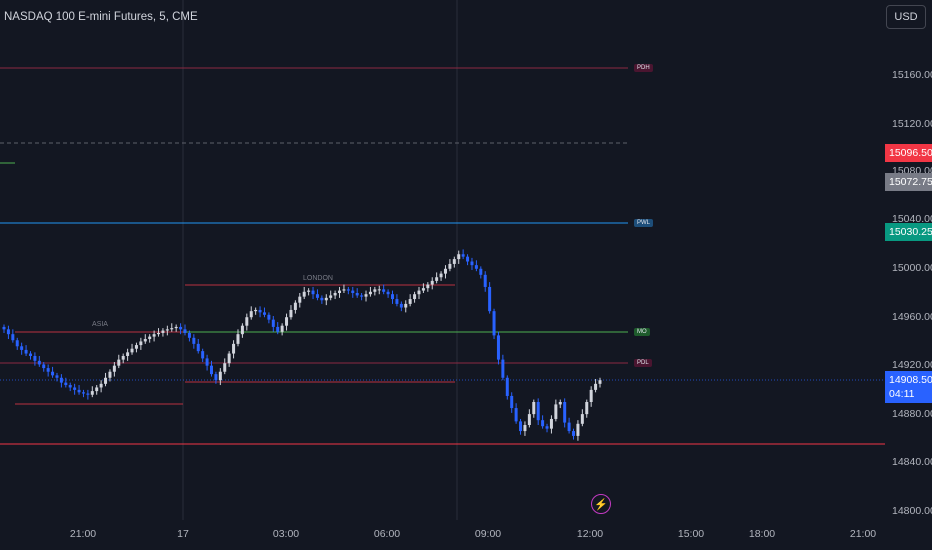  I want to click on price-label-gray: 15072.75, so click(908, 182).